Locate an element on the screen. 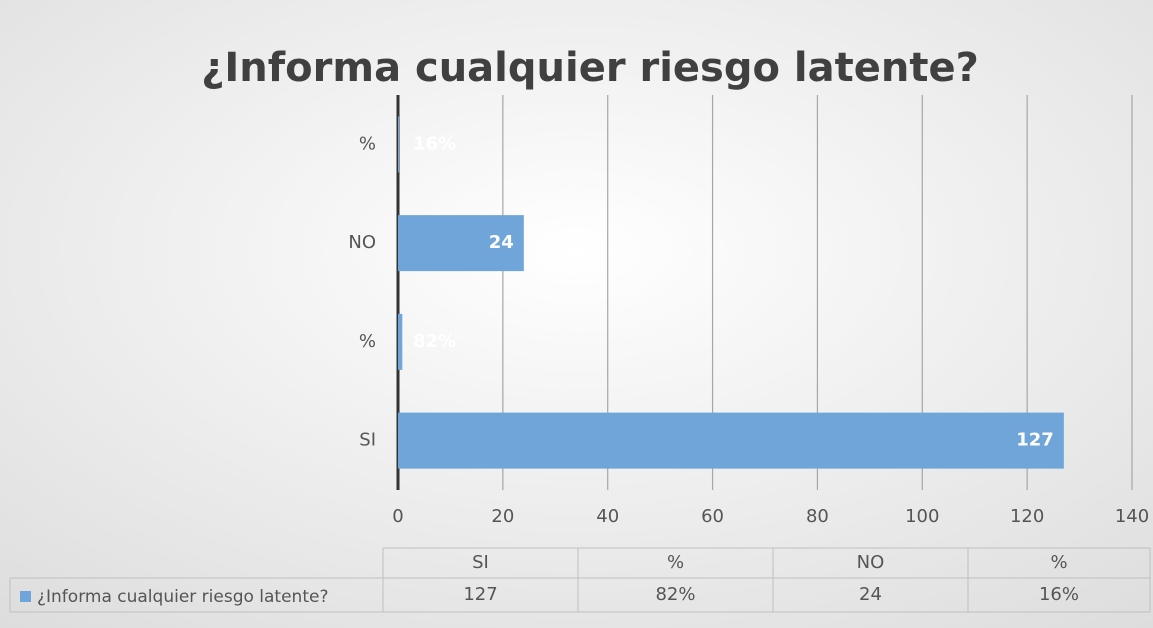 Image resolution: width=1153 pixels, height=628 pixels. x-tick-label: 140 is located at coordinates (1132, 516).